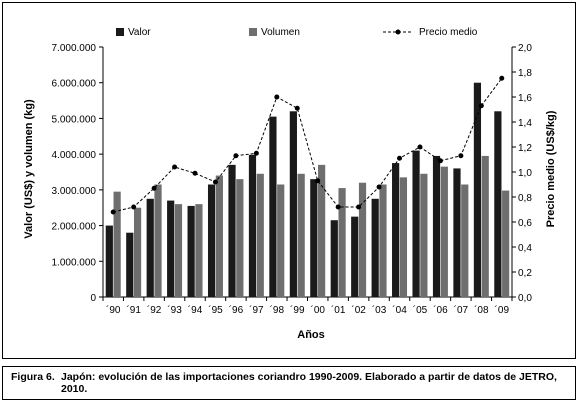 This screenshot has height=403, width=579. What do you see at coordinates (93, 298) in the screenshot?
I see `y-tick-label-left: 0` at bounding box center [93, 298].